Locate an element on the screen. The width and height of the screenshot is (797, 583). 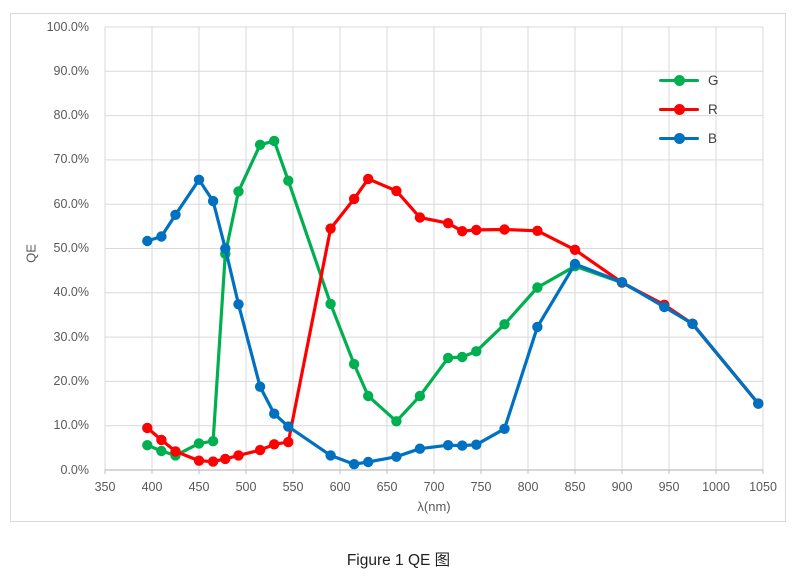
y-tick-label: 70.0% is located at coordinates (71, 159).